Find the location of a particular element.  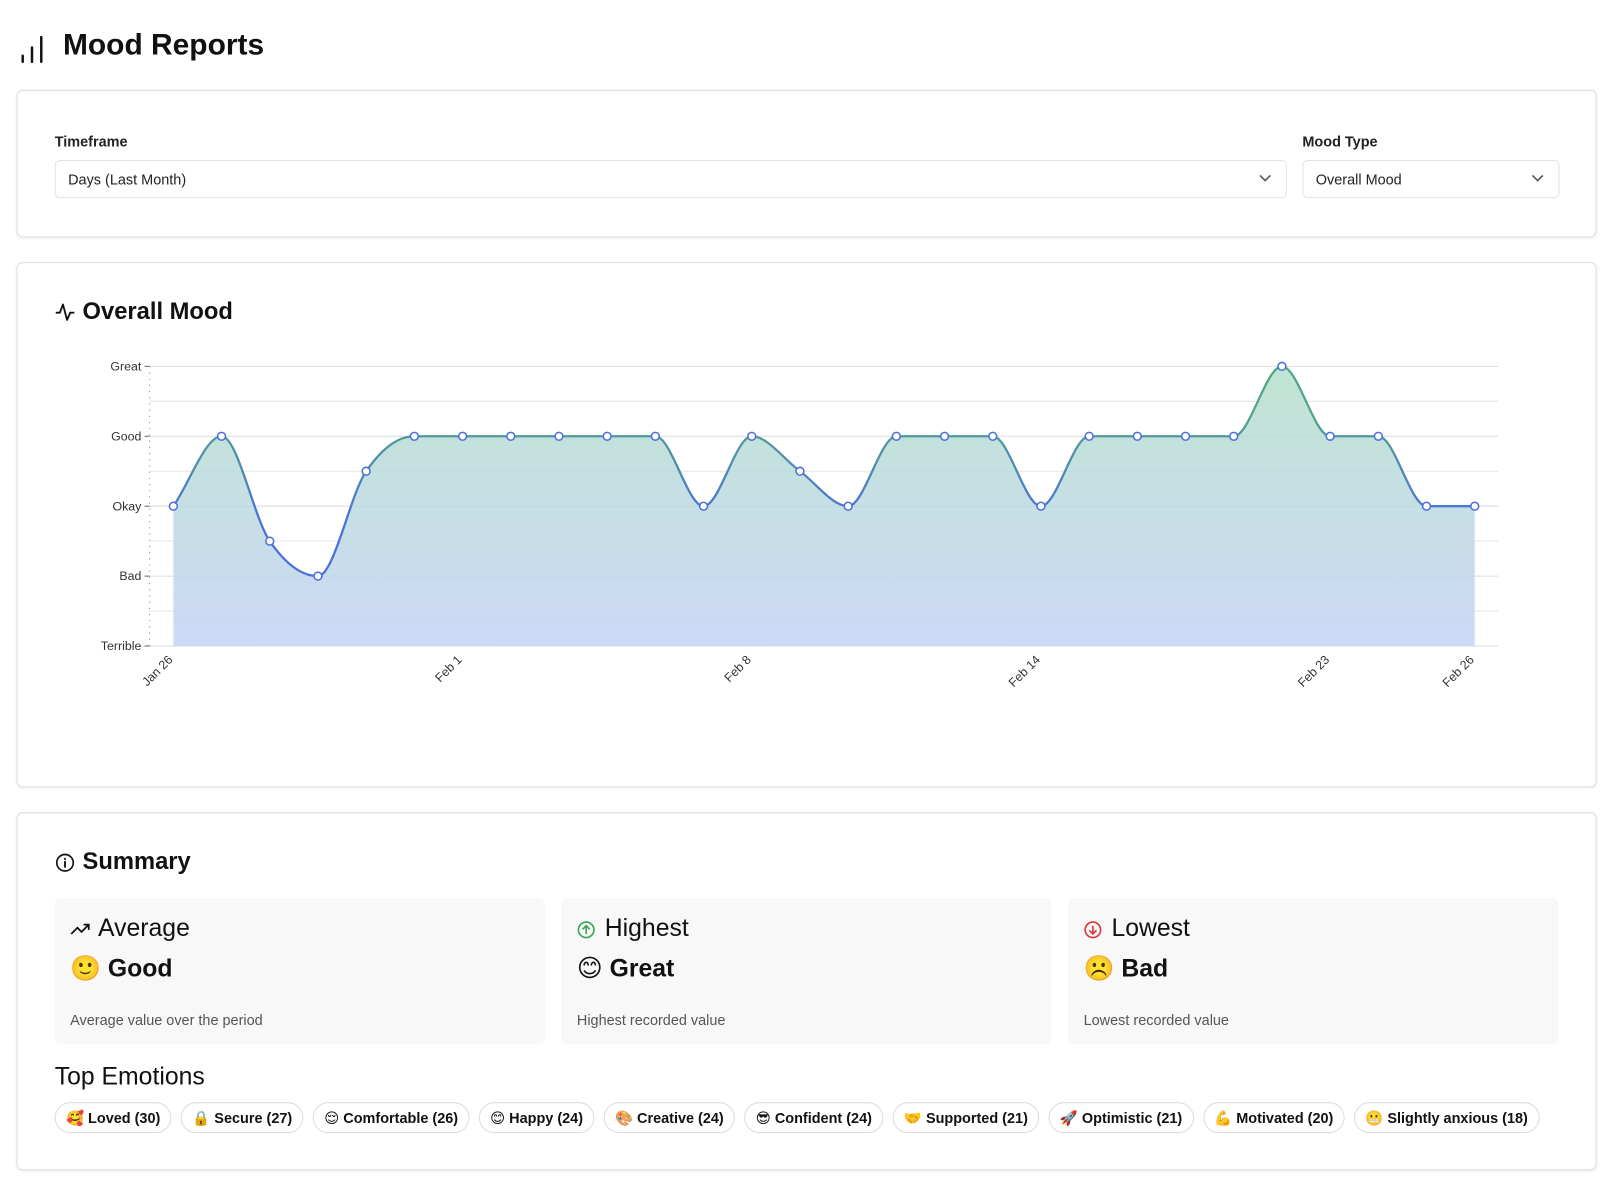

info-icon is located at coordinates (65, 862).